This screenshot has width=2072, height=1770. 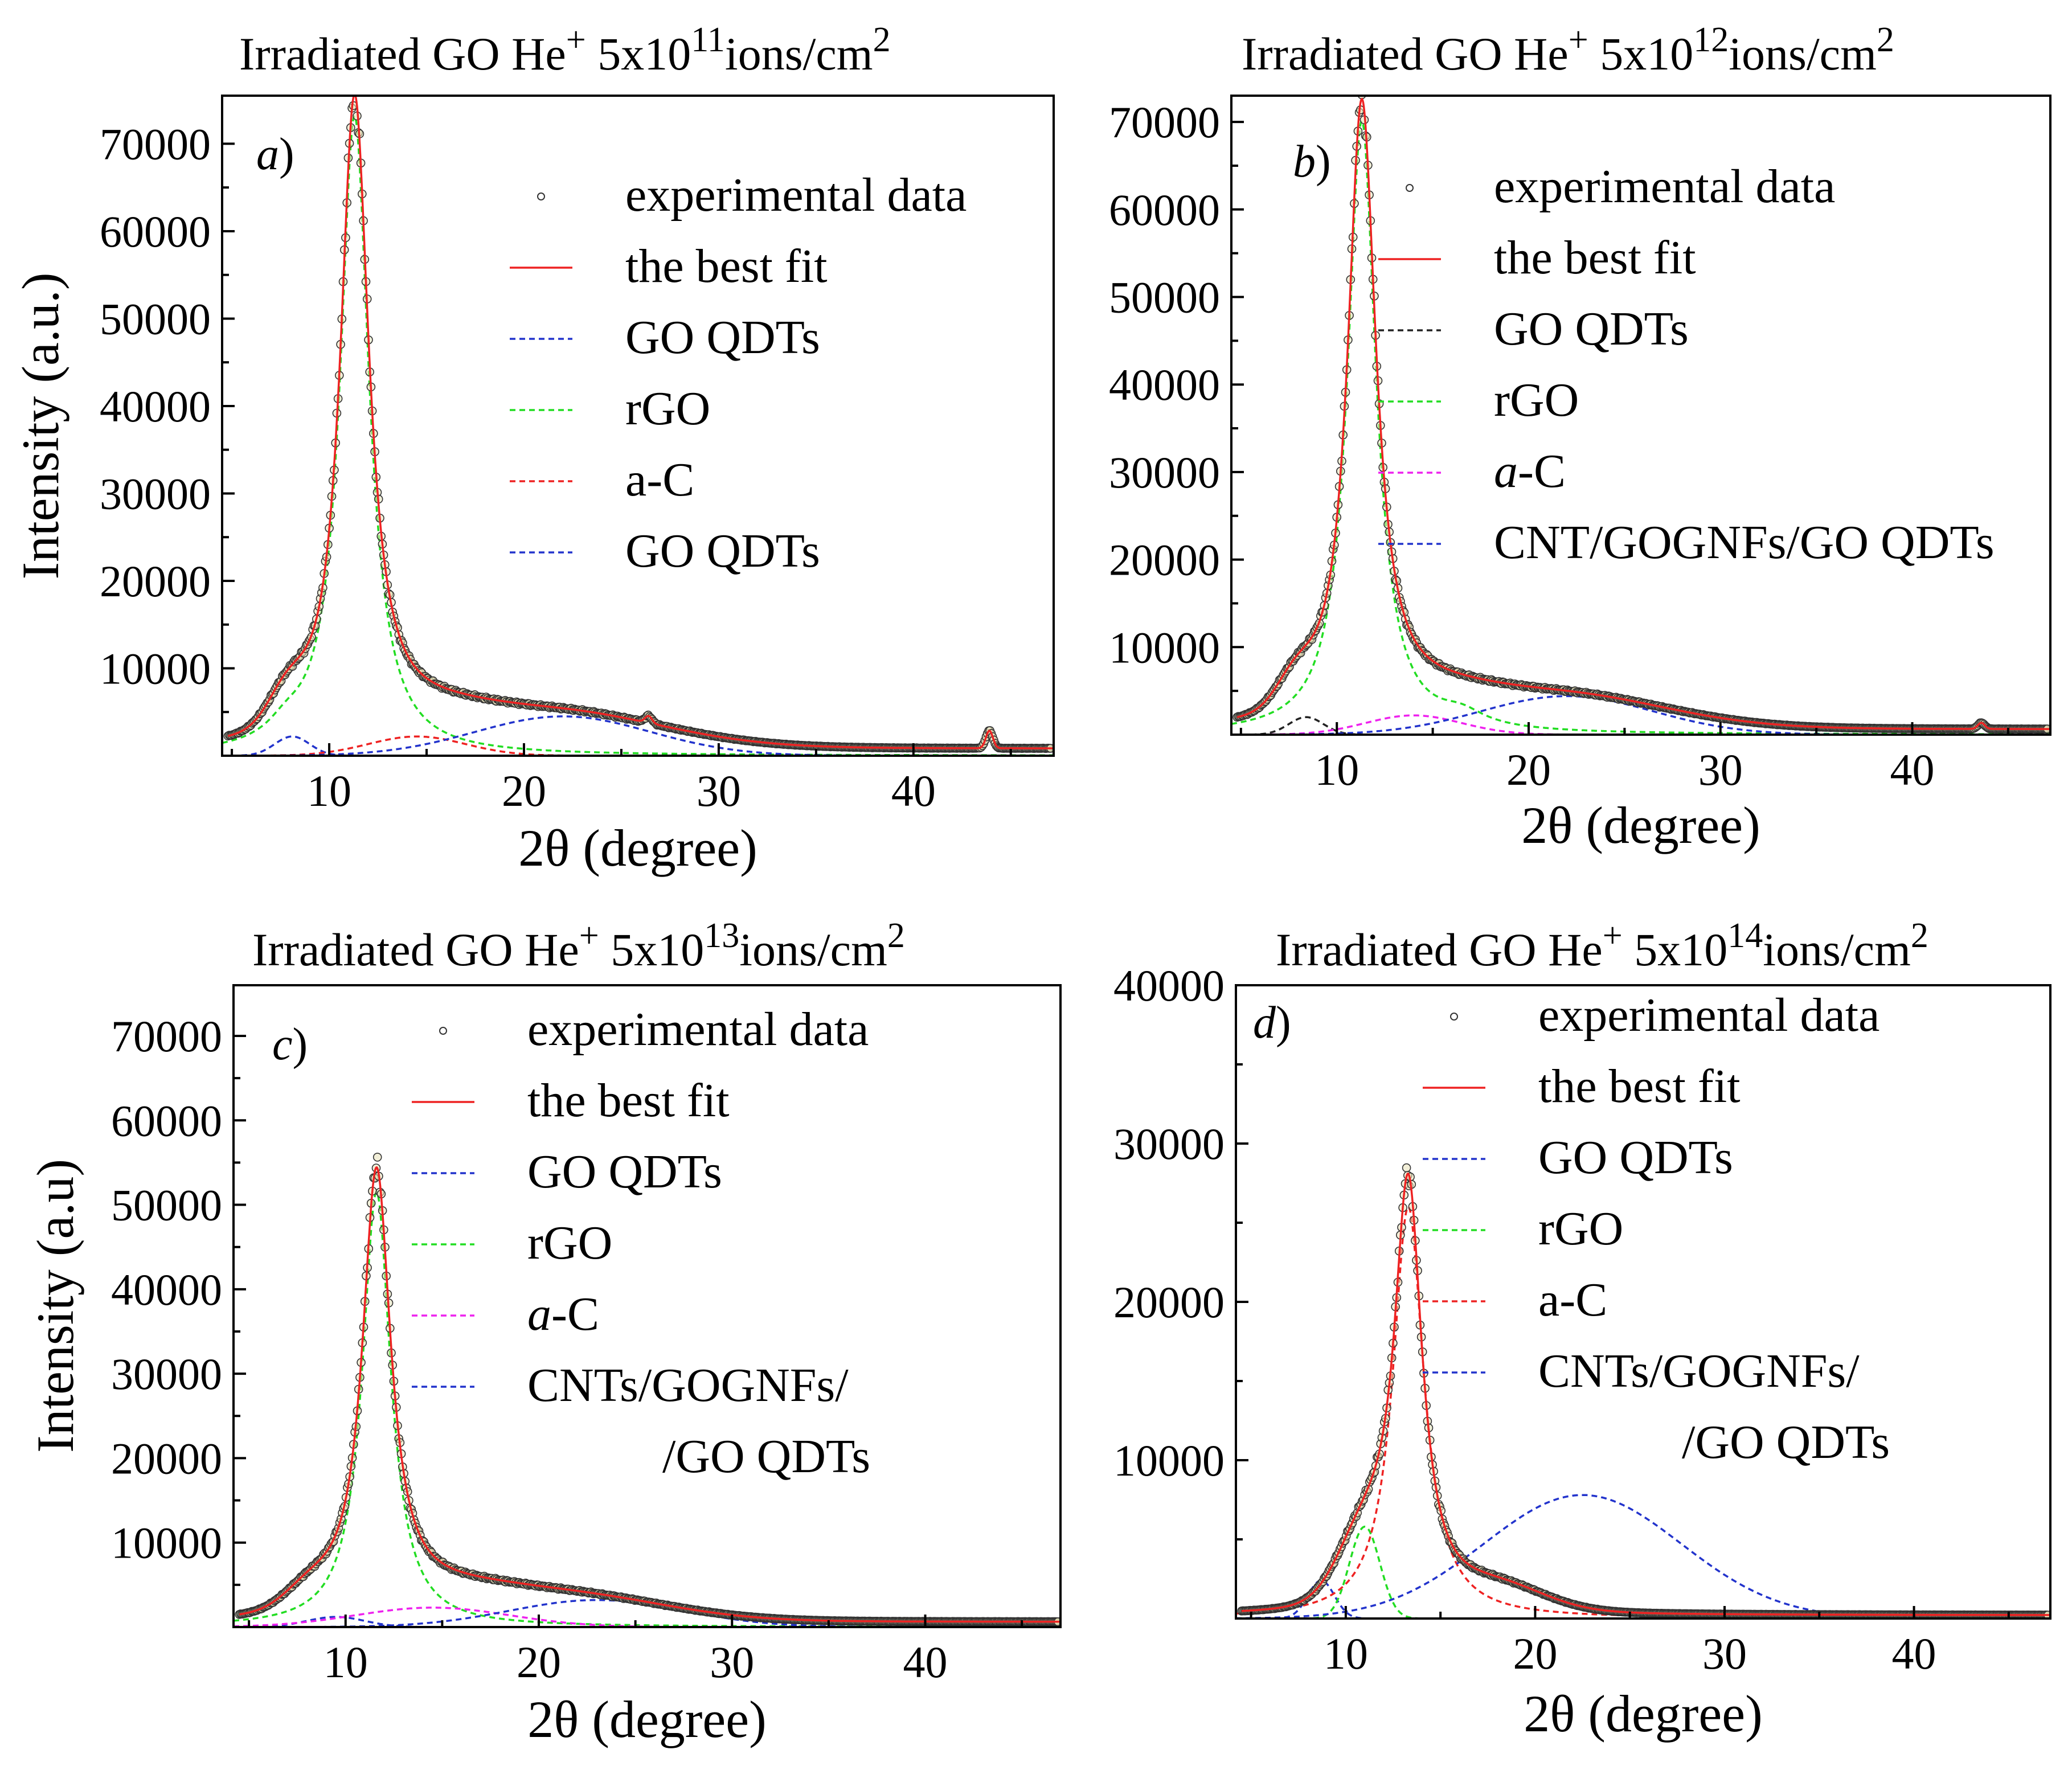 What do you see at coordinates (1602, 946) in the screenshot?
I see `panel-title: Irradiated GO He+ 5x1014ions/cm2` at bounding box center [1602, 946].